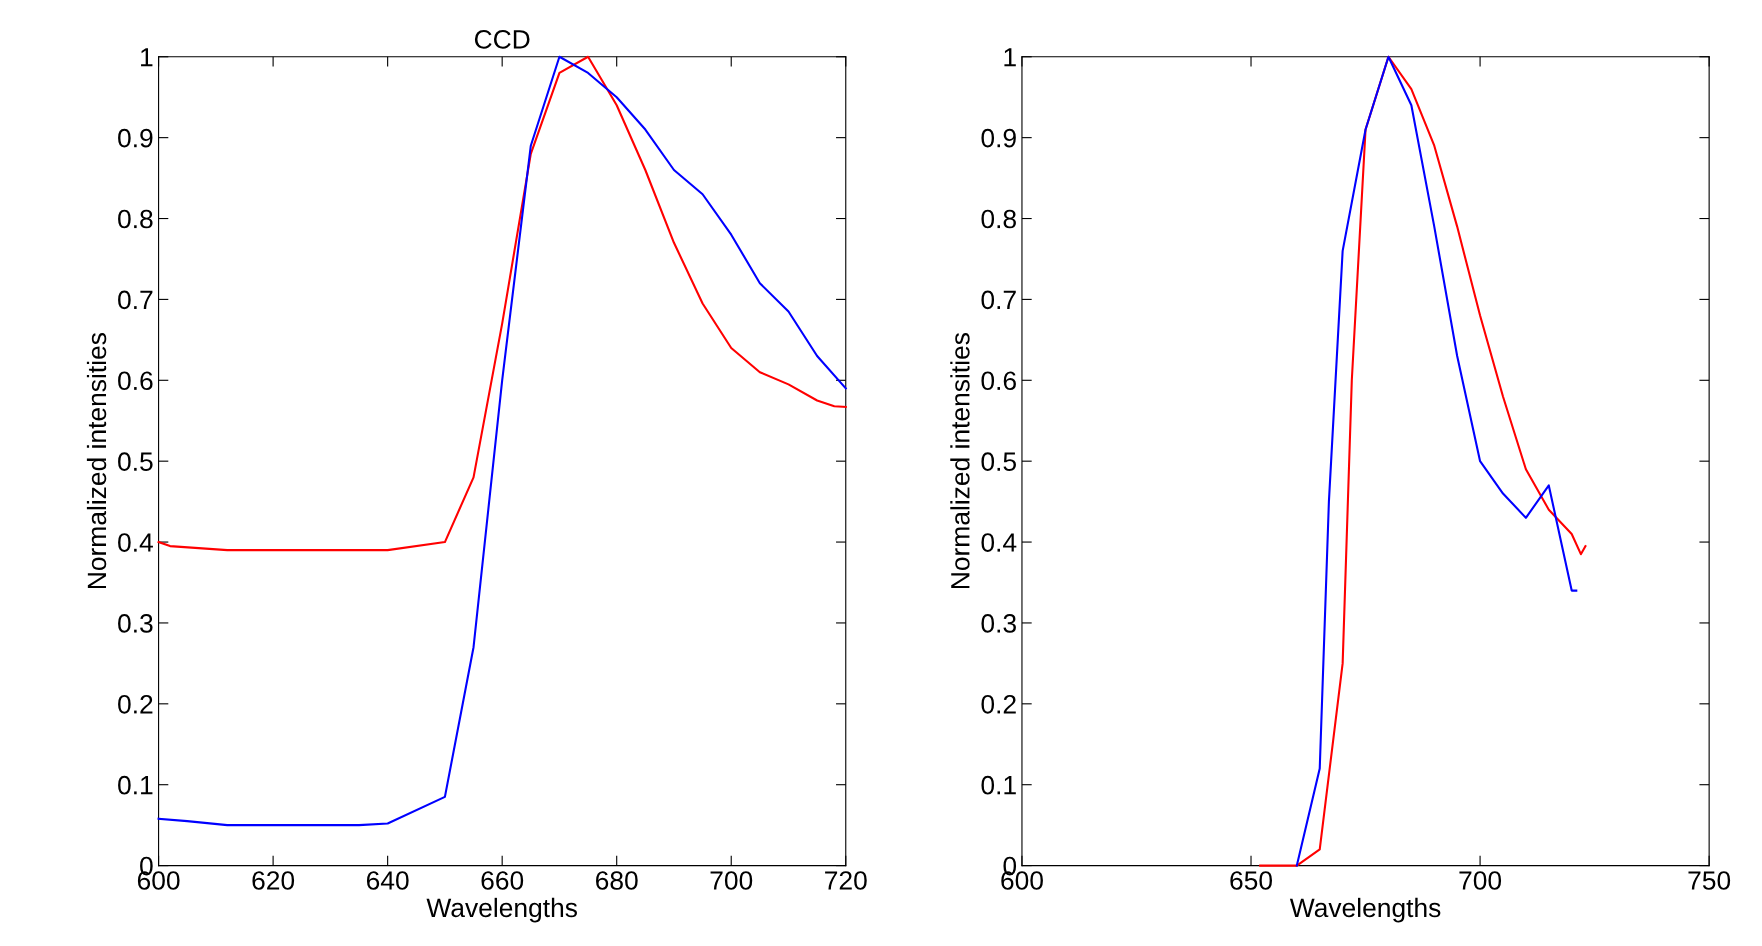 The height and width of the screenshot is (946, 1762). I want to click on x-tick-label: 620, so click(273, 880).